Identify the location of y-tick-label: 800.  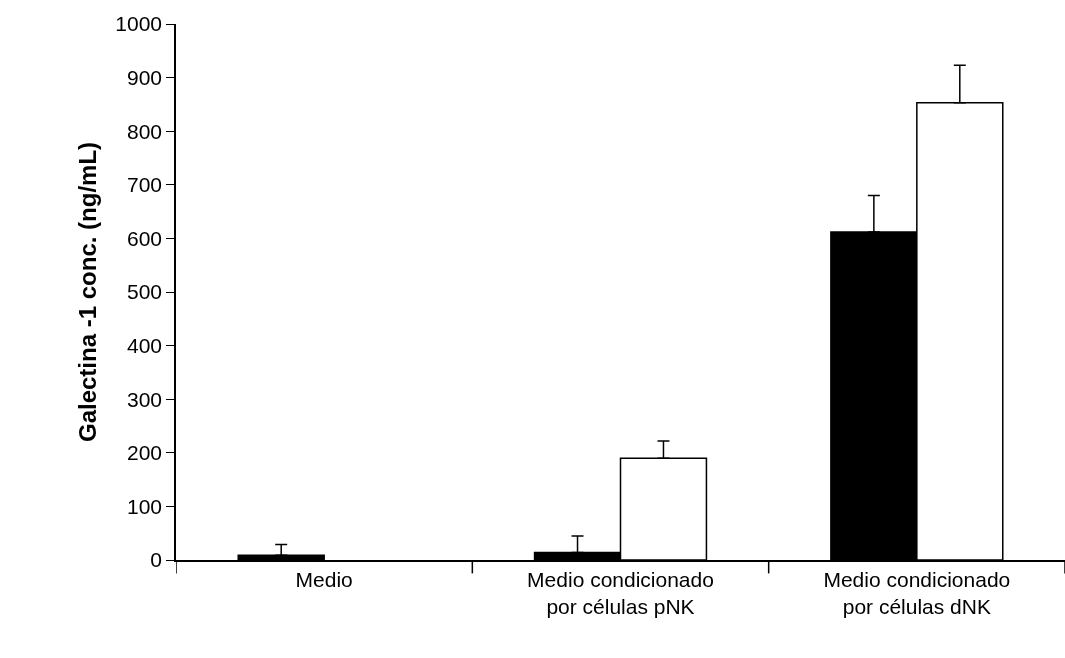
(145, 131).